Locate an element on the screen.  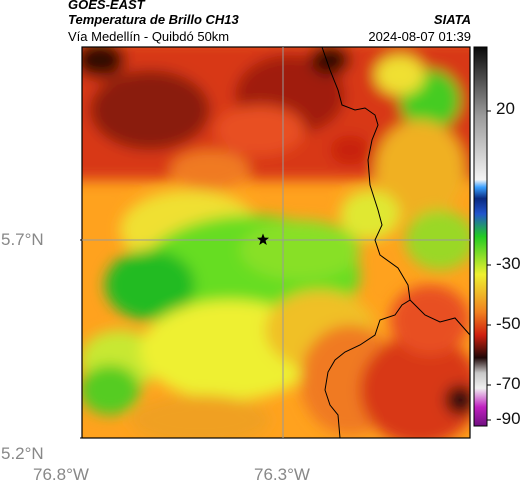
star-icon is located at coordinates (263, 239).